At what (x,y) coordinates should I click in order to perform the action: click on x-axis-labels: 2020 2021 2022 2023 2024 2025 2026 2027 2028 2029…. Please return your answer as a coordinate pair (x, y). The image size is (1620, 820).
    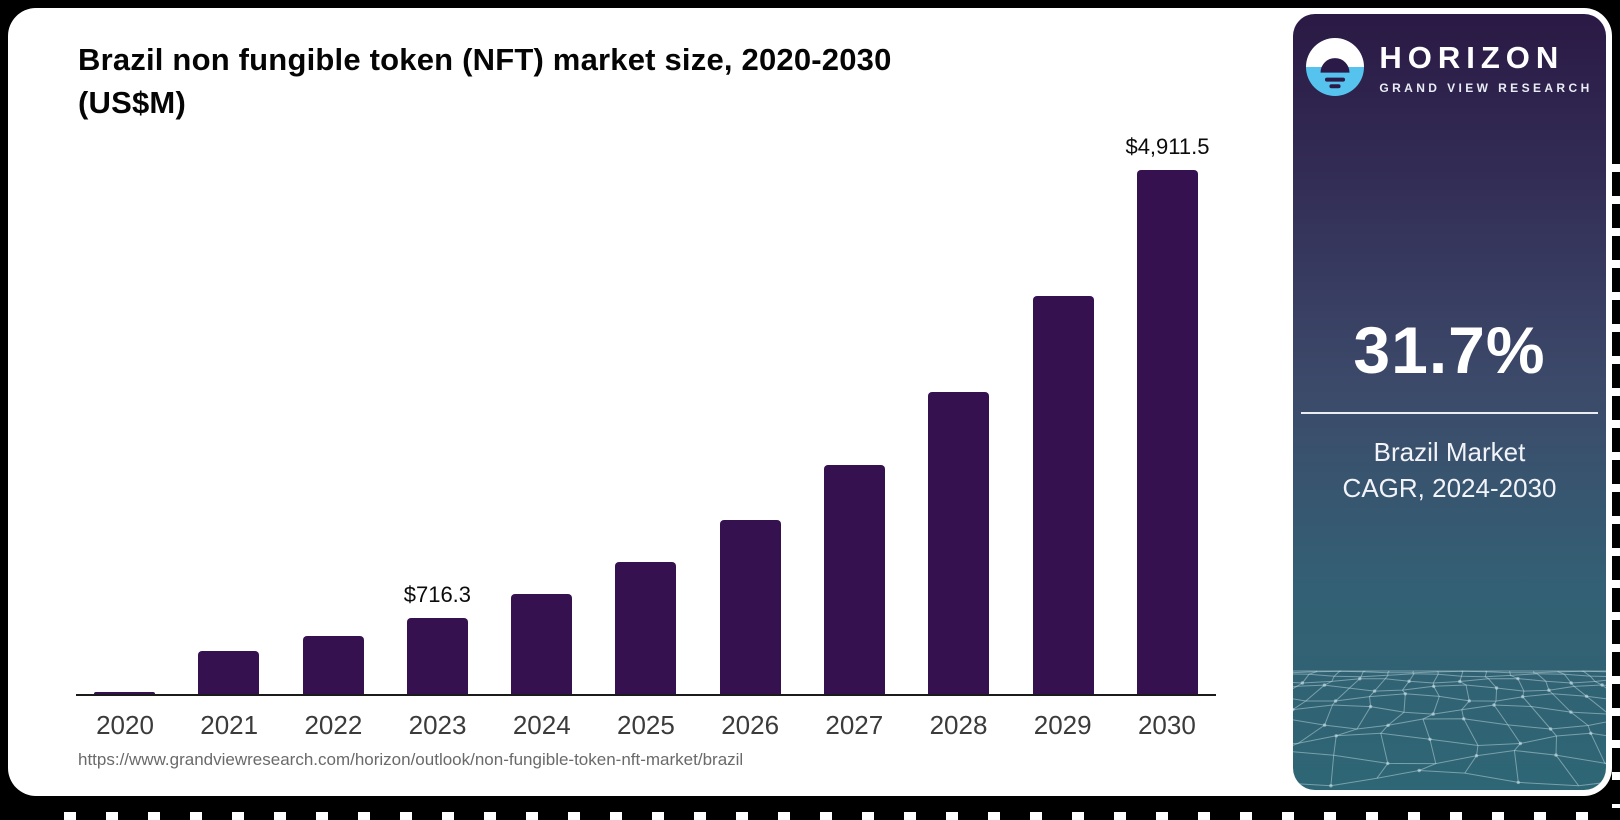
    Looking at the image, I should click on (646, 725).